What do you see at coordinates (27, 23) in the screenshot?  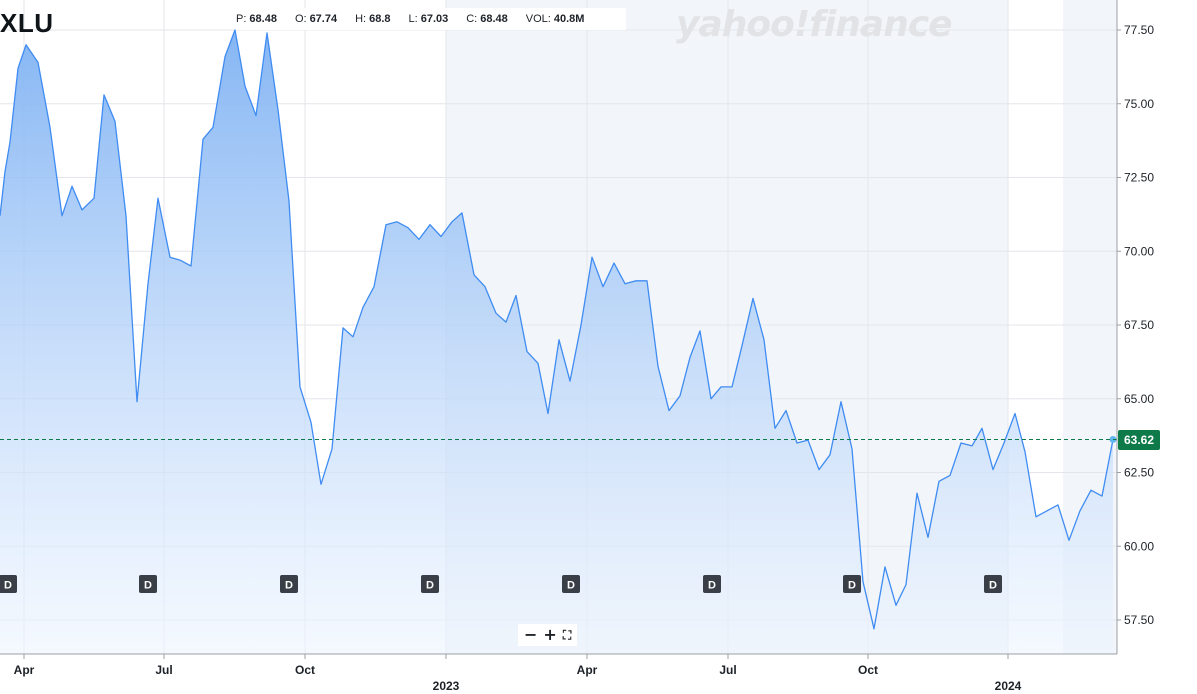 I see `ticker-symbol: XLU` at bounding box center [27, 23].